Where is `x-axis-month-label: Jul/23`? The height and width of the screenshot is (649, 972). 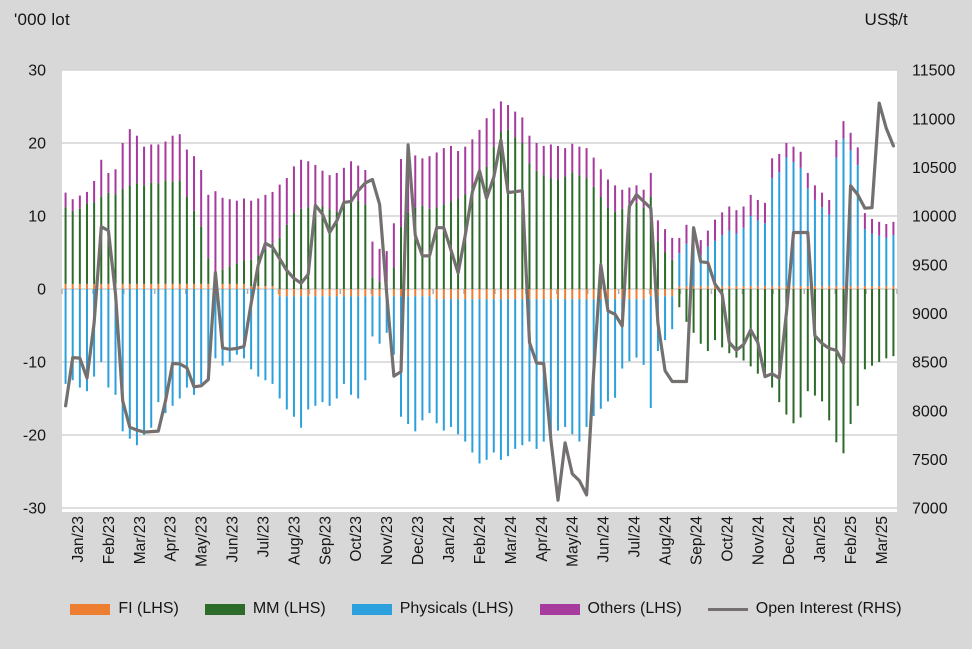
x-axis-month-label: Jul/23 is located at coordinates (263, 536).